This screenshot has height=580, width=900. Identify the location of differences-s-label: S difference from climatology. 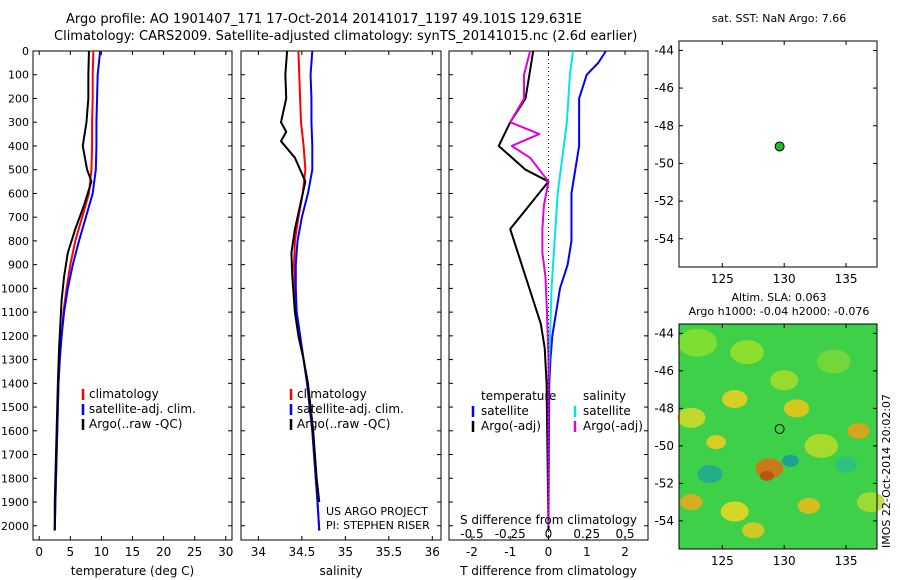
(548, 520).